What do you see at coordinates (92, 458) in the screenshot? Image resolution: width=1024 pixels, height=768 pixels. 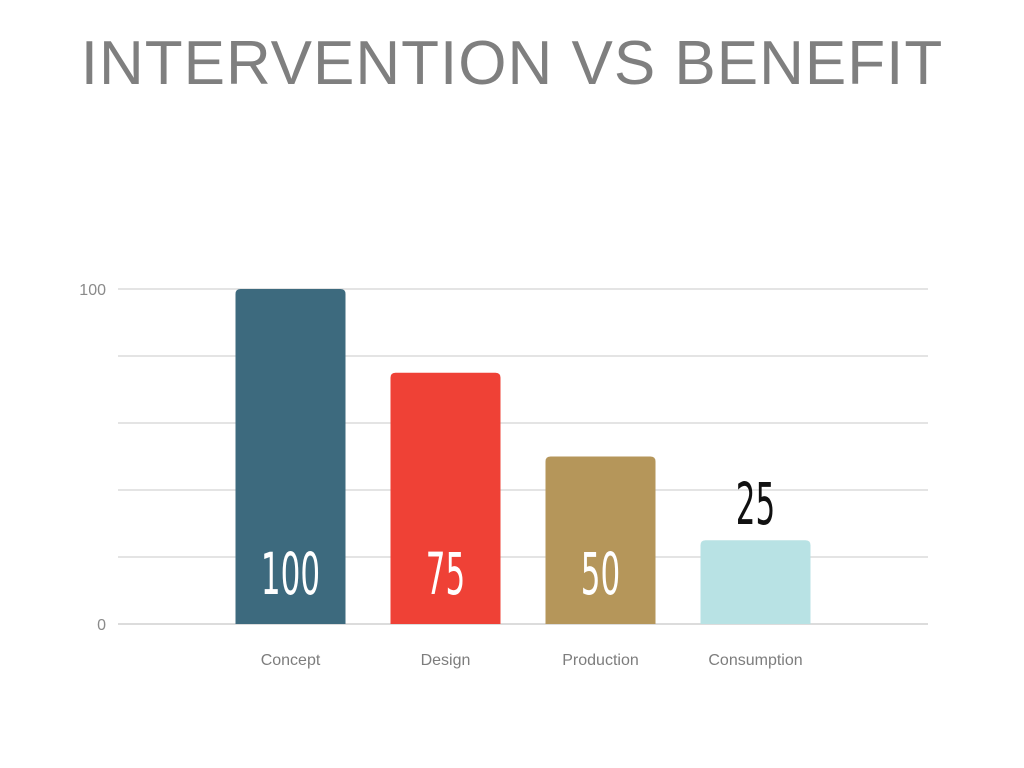 I see `y-axis-labels: 0 100` at bounding box center [92, 458].